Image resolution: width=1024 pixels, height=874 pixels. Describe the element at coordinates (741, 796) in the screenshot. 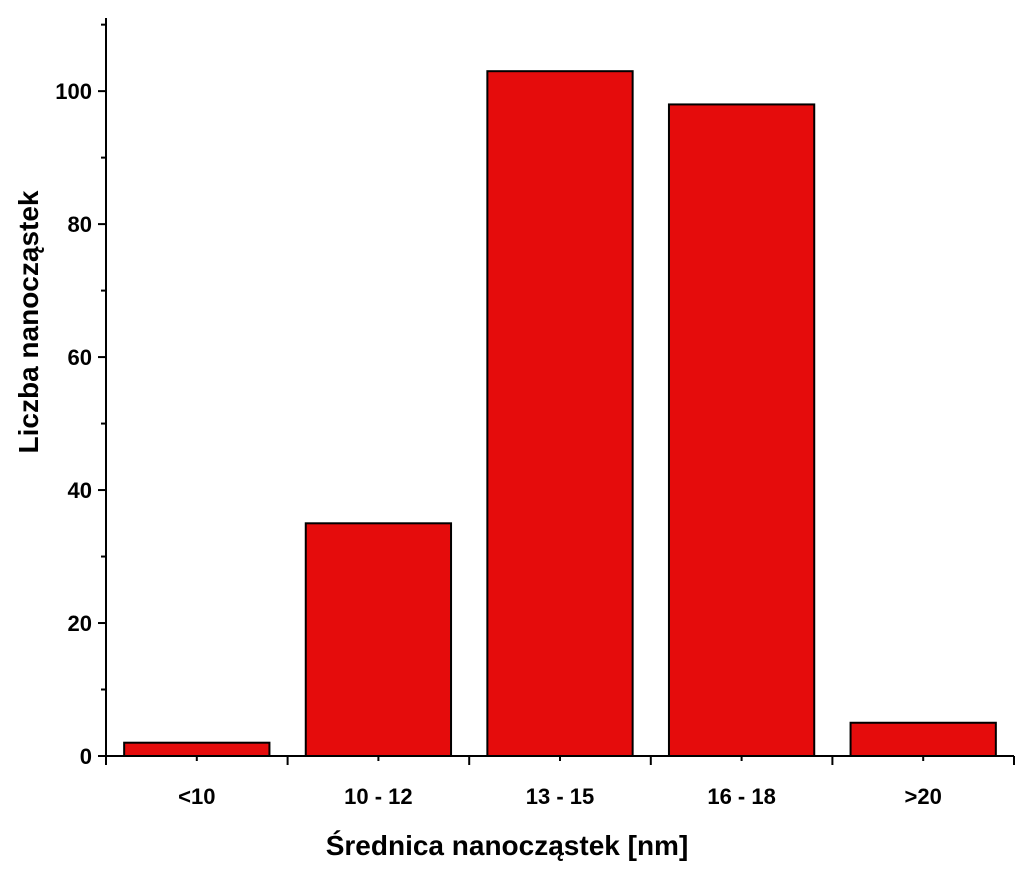

I see `x-tick-label: 16 - 18` at that location.